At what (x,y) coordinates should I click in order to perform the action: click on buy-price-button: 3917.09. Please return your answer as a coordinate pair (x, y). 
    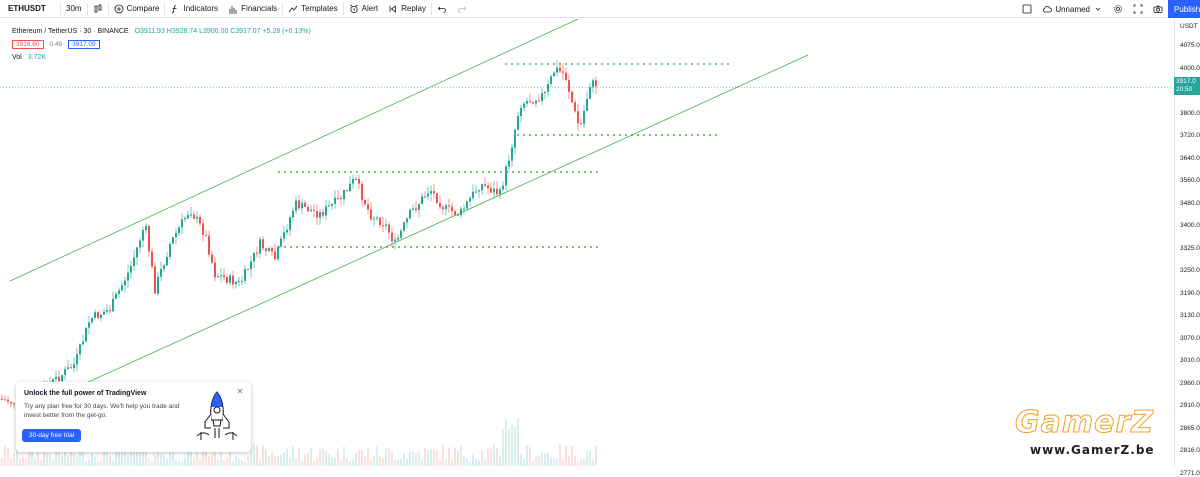
    Looking at the image, I should click on (84, 44).